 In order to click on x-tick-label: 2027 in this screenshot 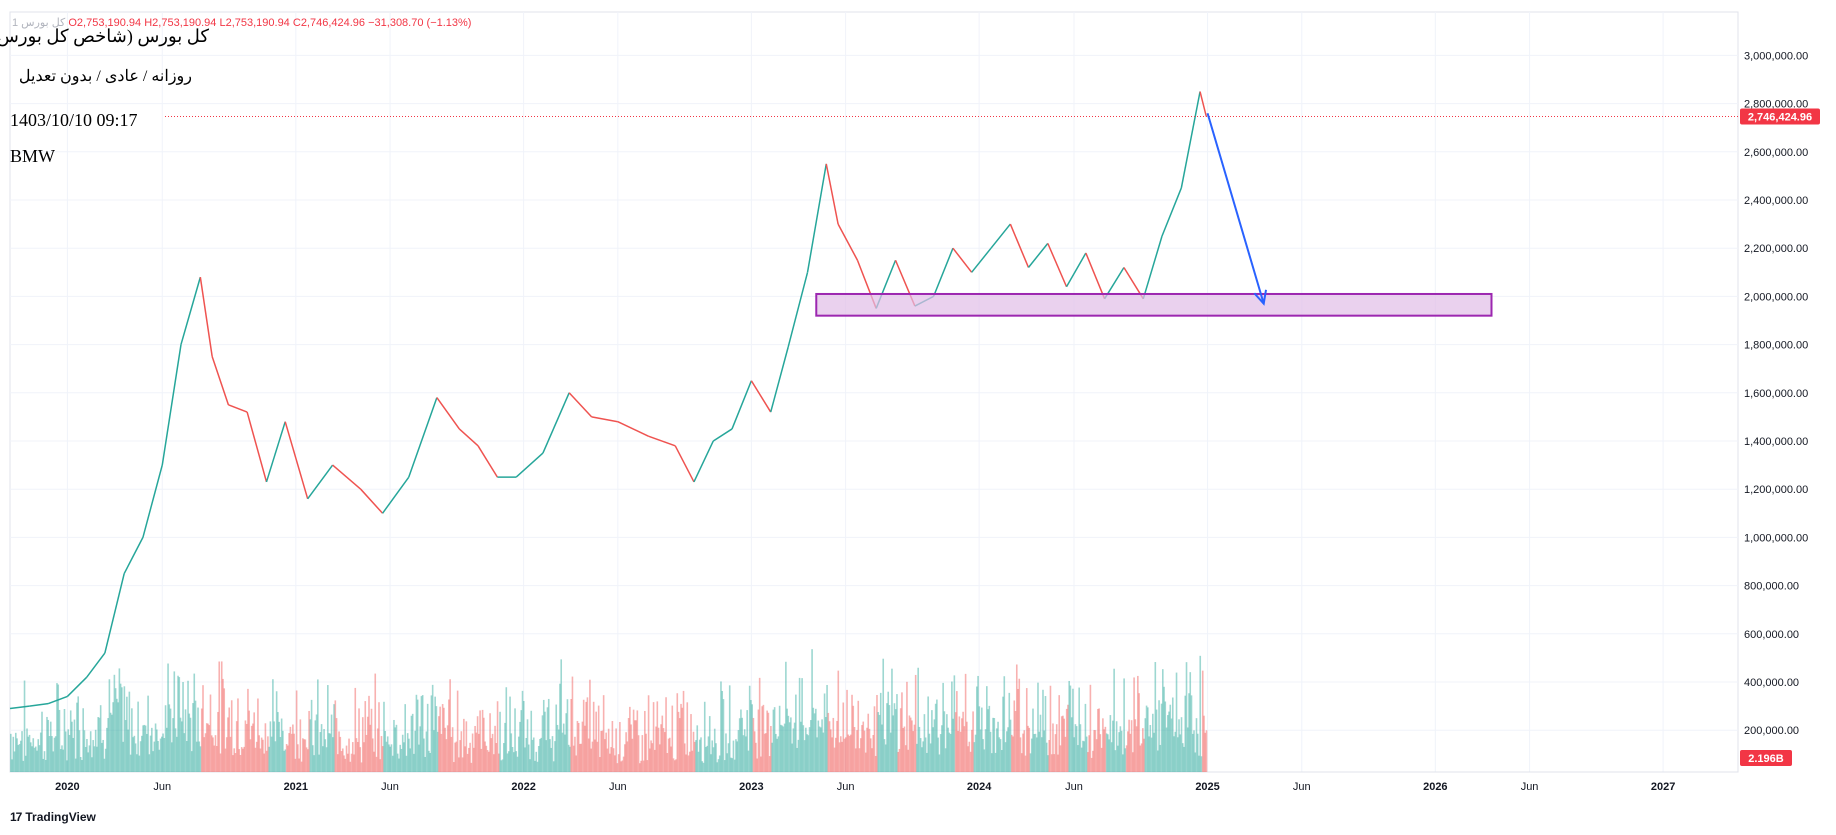, I will do `click(1663, 787)`.